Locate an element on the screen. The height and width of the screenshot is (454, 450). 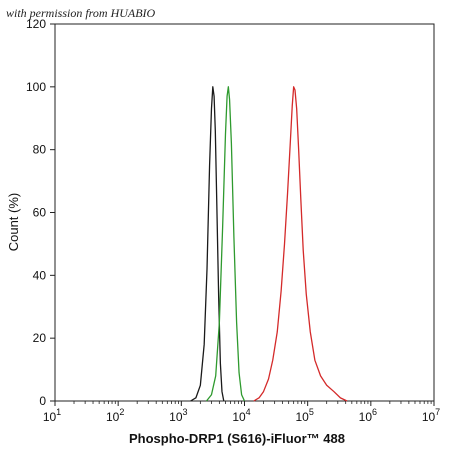
x-tick-label: 10² is located at coordinates (115, 415).